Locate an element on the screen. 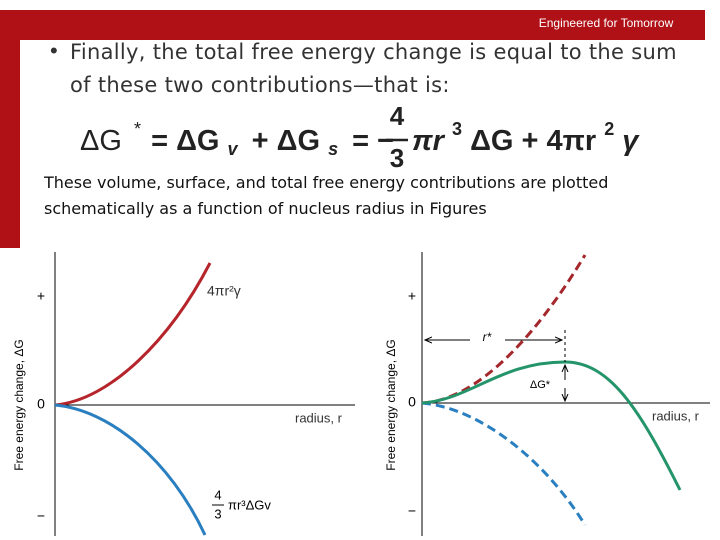 This screenshot has height=540, width=720. eq-den: 3 is located at coordinates (397, 158).